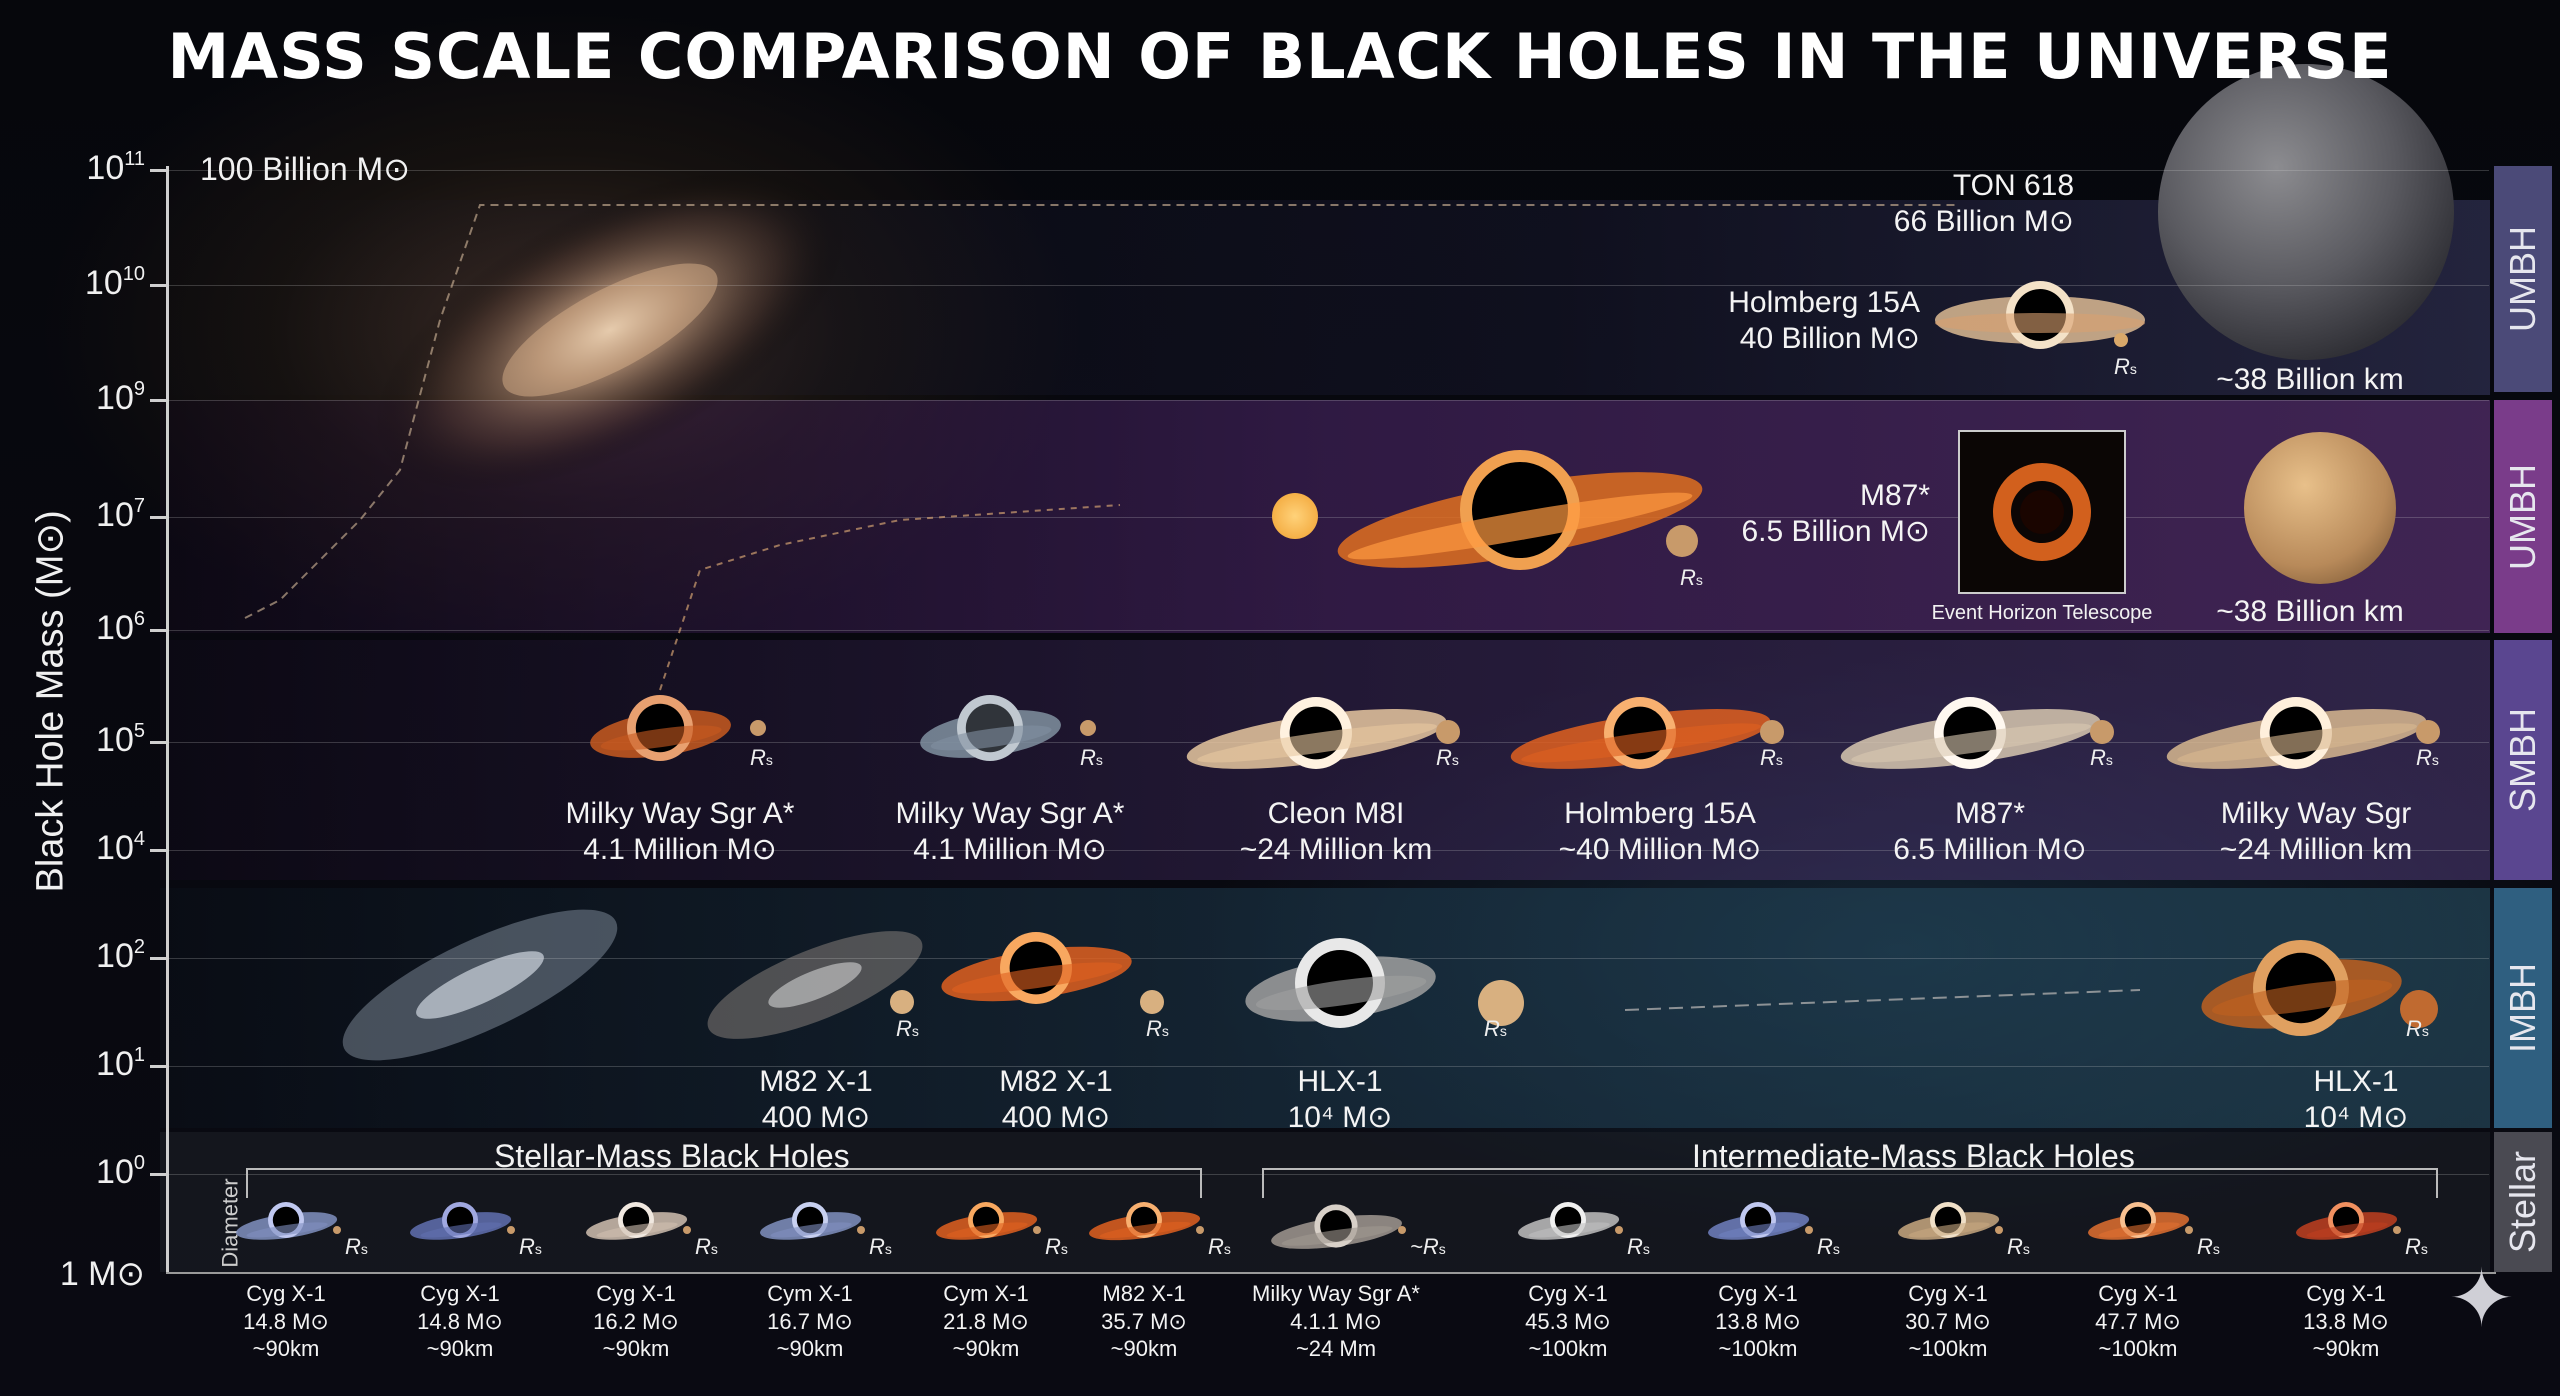 This screenshot has width=2560, height=1396. I want to click on rs-label-m87: Rs, so click(1691, 577).